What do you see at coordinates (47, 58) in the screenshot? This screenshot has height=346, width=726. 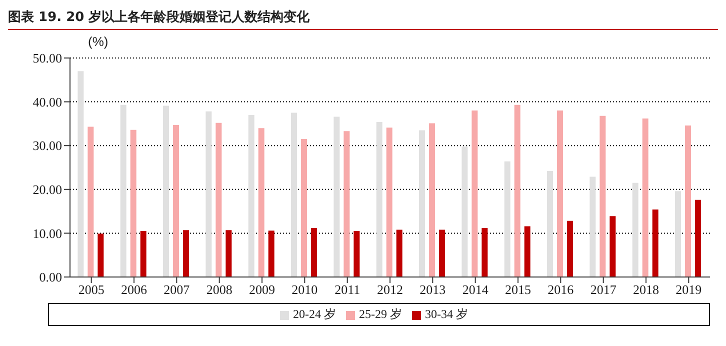 I see `y-tick-label: 50.00` at bounding box center [47, 58].